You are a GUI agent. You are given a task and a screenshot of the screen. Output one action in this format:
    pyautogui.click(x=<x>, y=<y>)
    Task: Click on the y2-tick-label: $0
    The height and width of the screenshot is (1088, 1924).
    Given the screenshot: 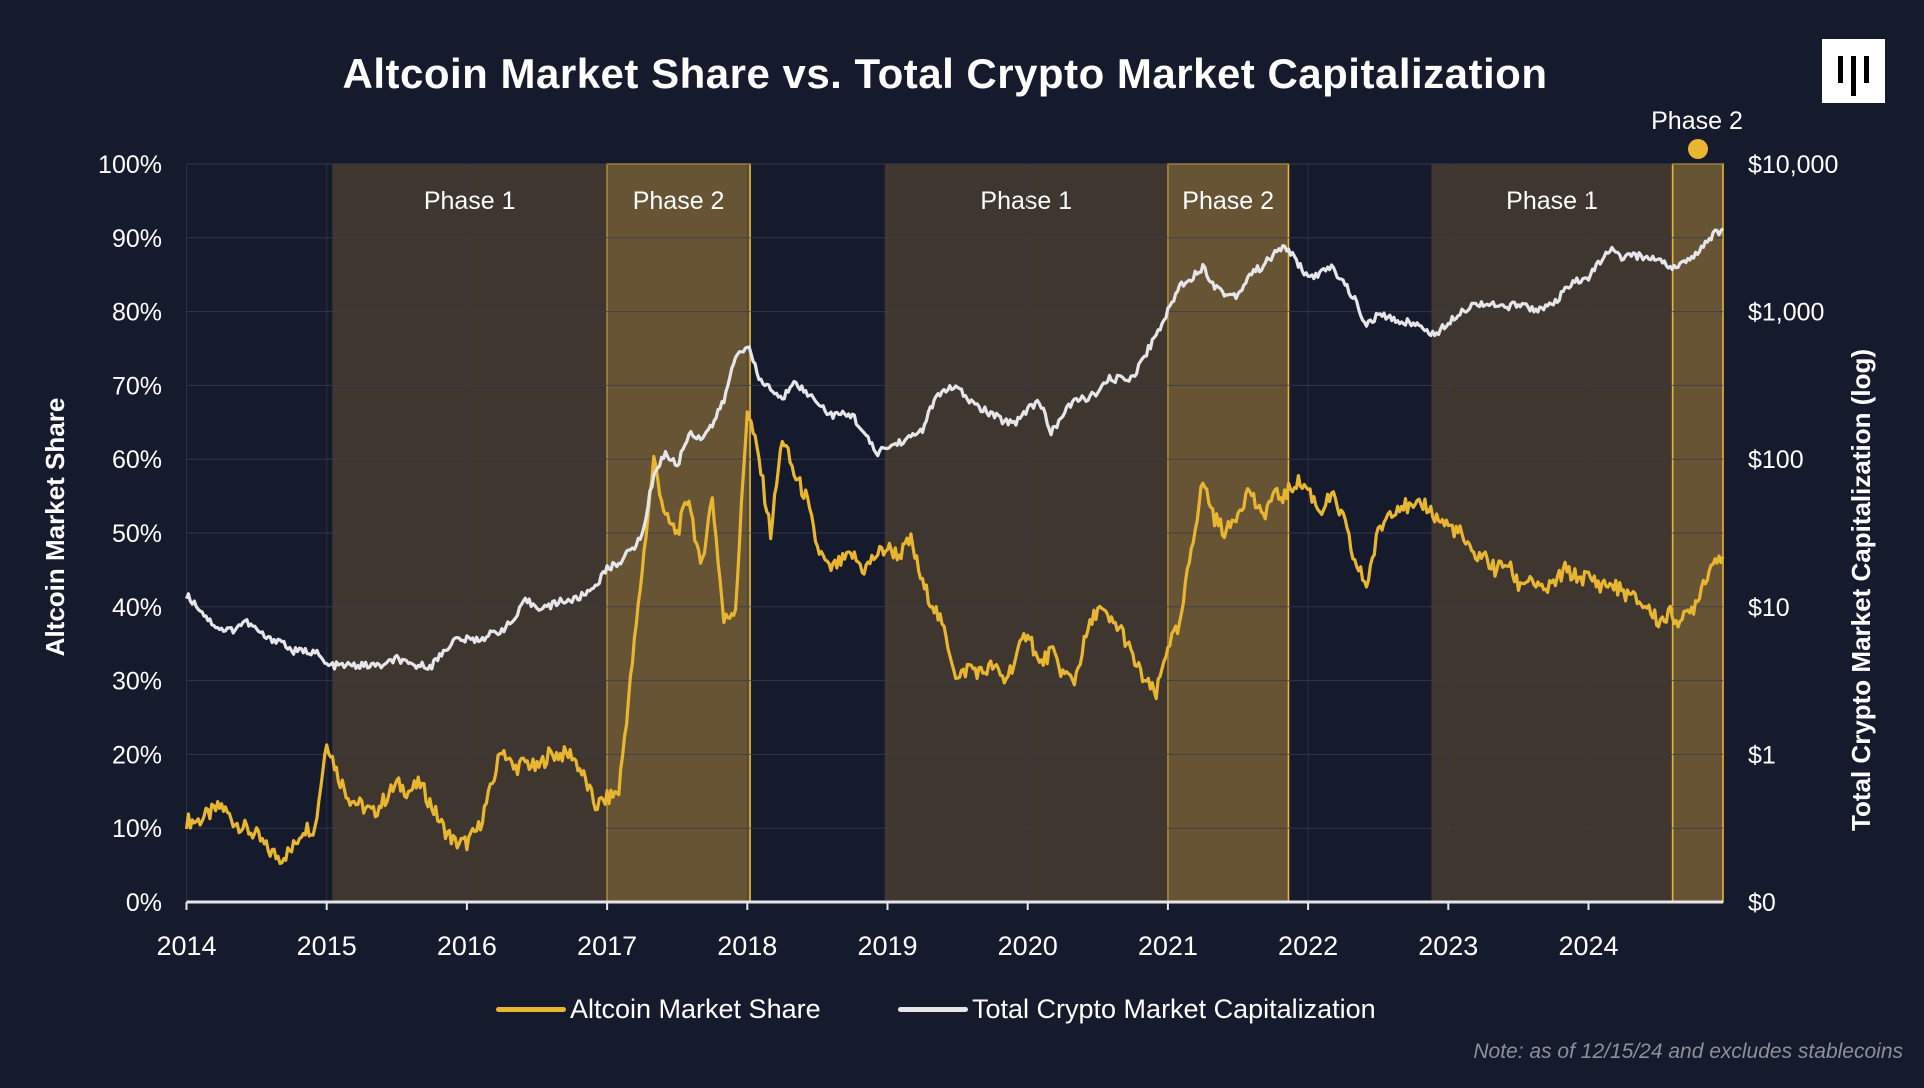 What is the action you would take?
    pyautogui.click(x=1762, y=903)
    